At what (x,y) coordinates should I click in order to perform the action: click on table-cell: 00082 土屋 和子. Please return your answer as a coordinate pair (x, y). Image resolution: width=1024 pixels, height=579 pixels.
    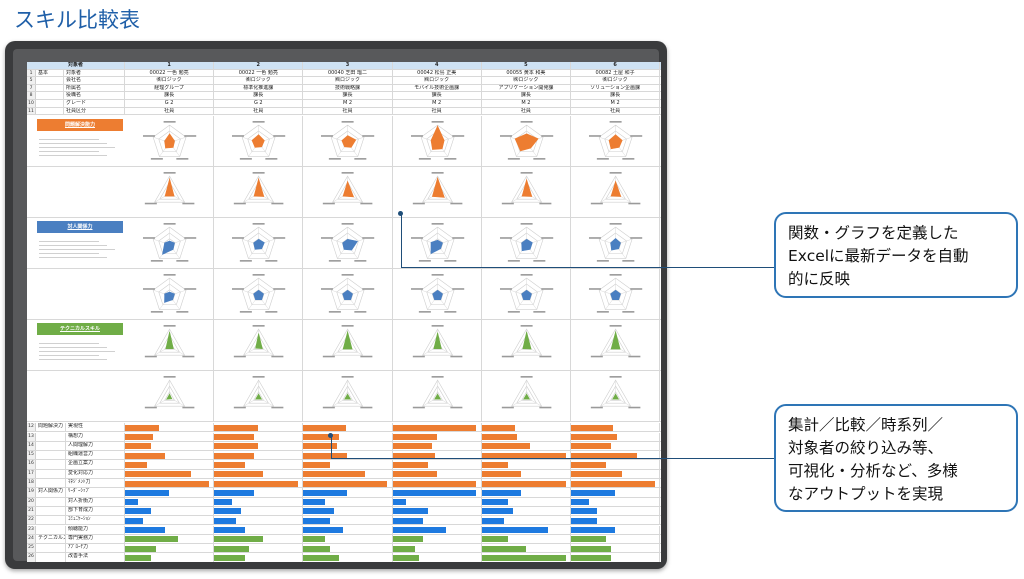
    Looking at the image, I should click on (616, 73).